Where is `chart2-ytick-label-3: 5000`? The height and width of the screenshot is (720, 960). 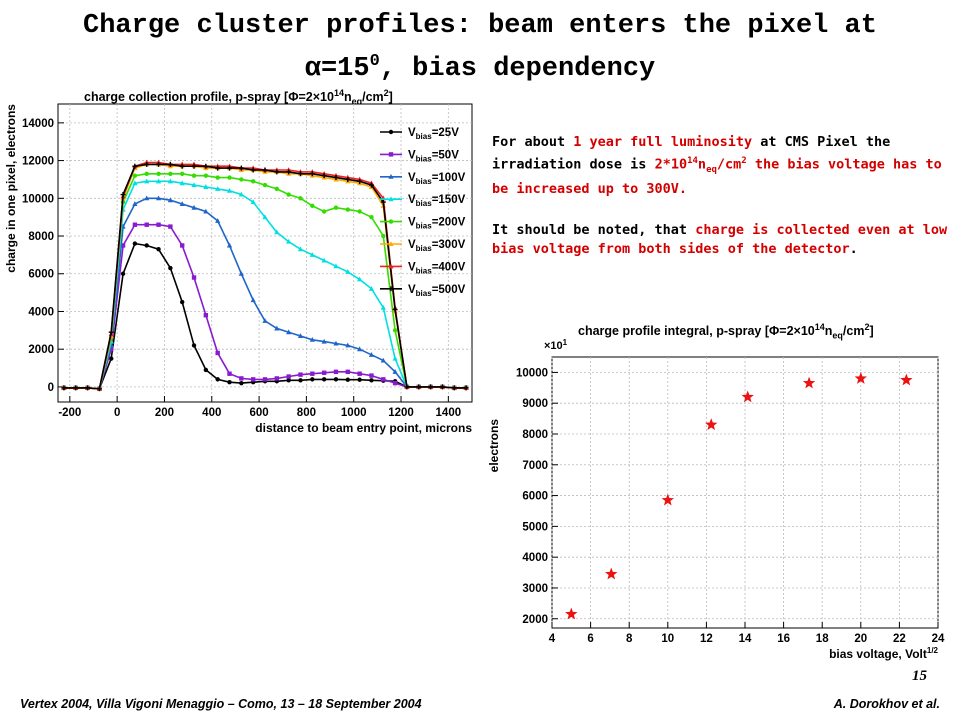
chart2-ytick-label-3: 5000 is located at coordinates (535, 527).